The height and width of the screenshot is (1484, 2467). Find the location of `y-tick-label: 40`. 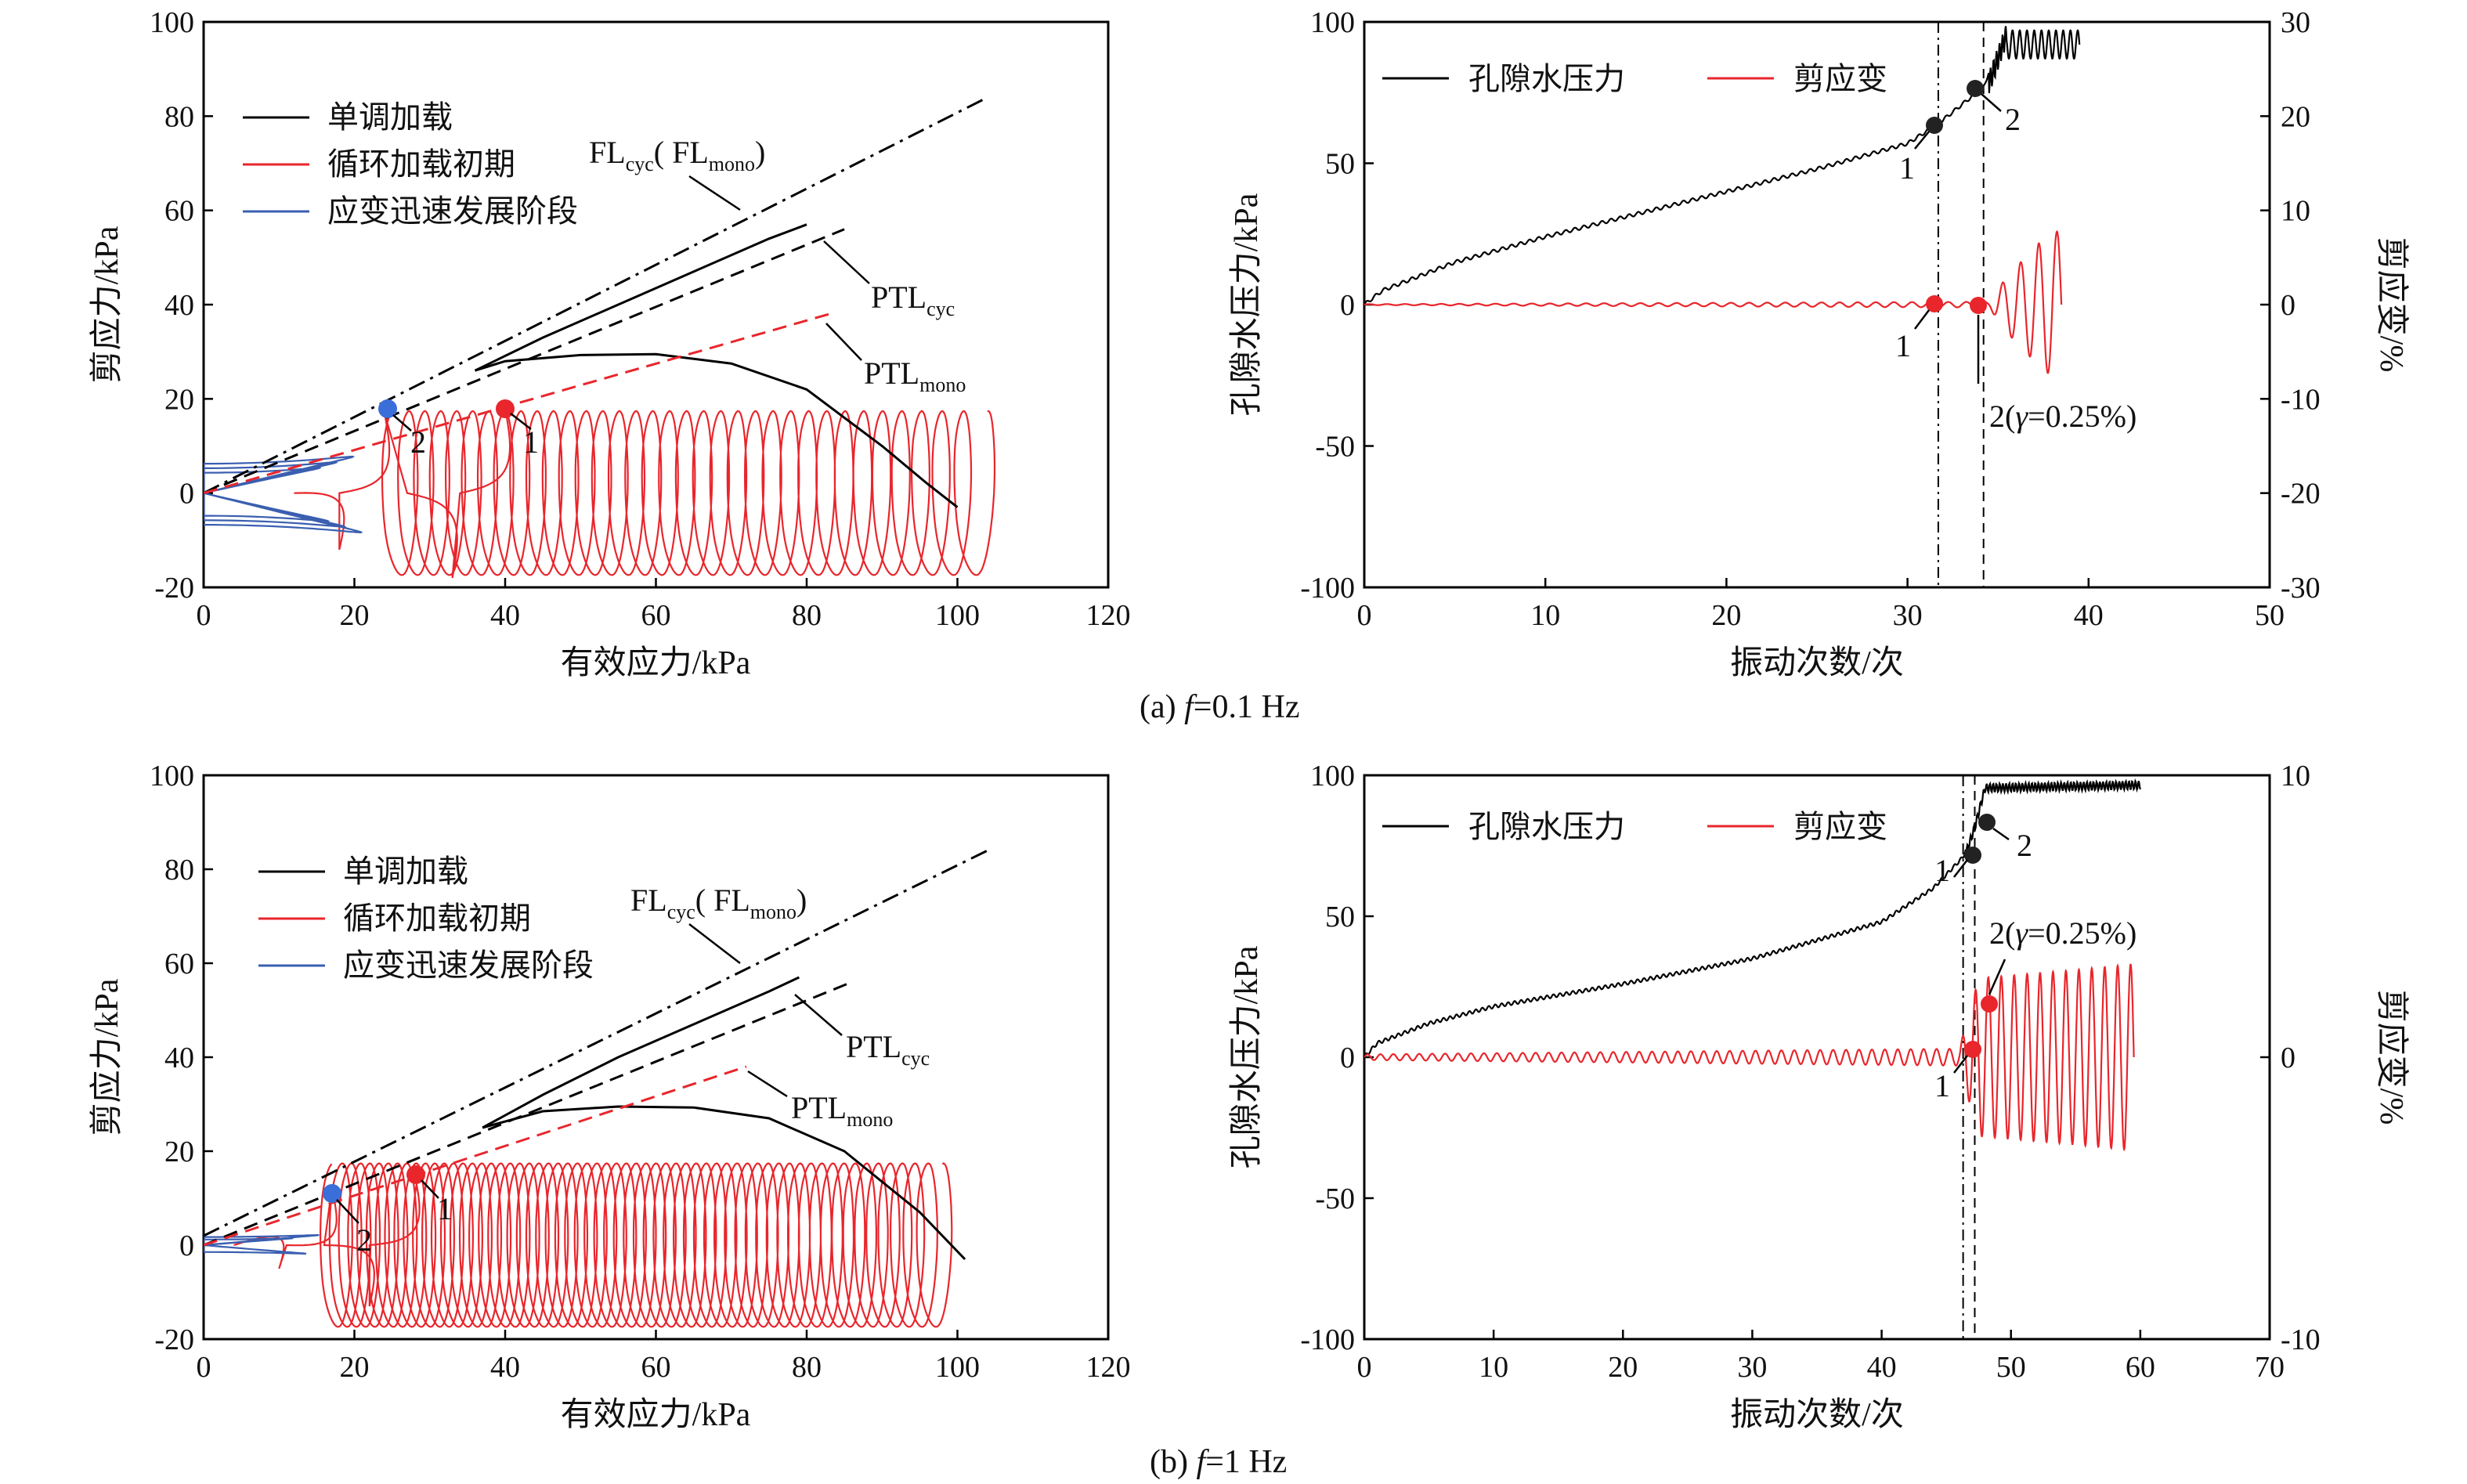

y-tick-label: 40 is located at coordinates (179, 1058).